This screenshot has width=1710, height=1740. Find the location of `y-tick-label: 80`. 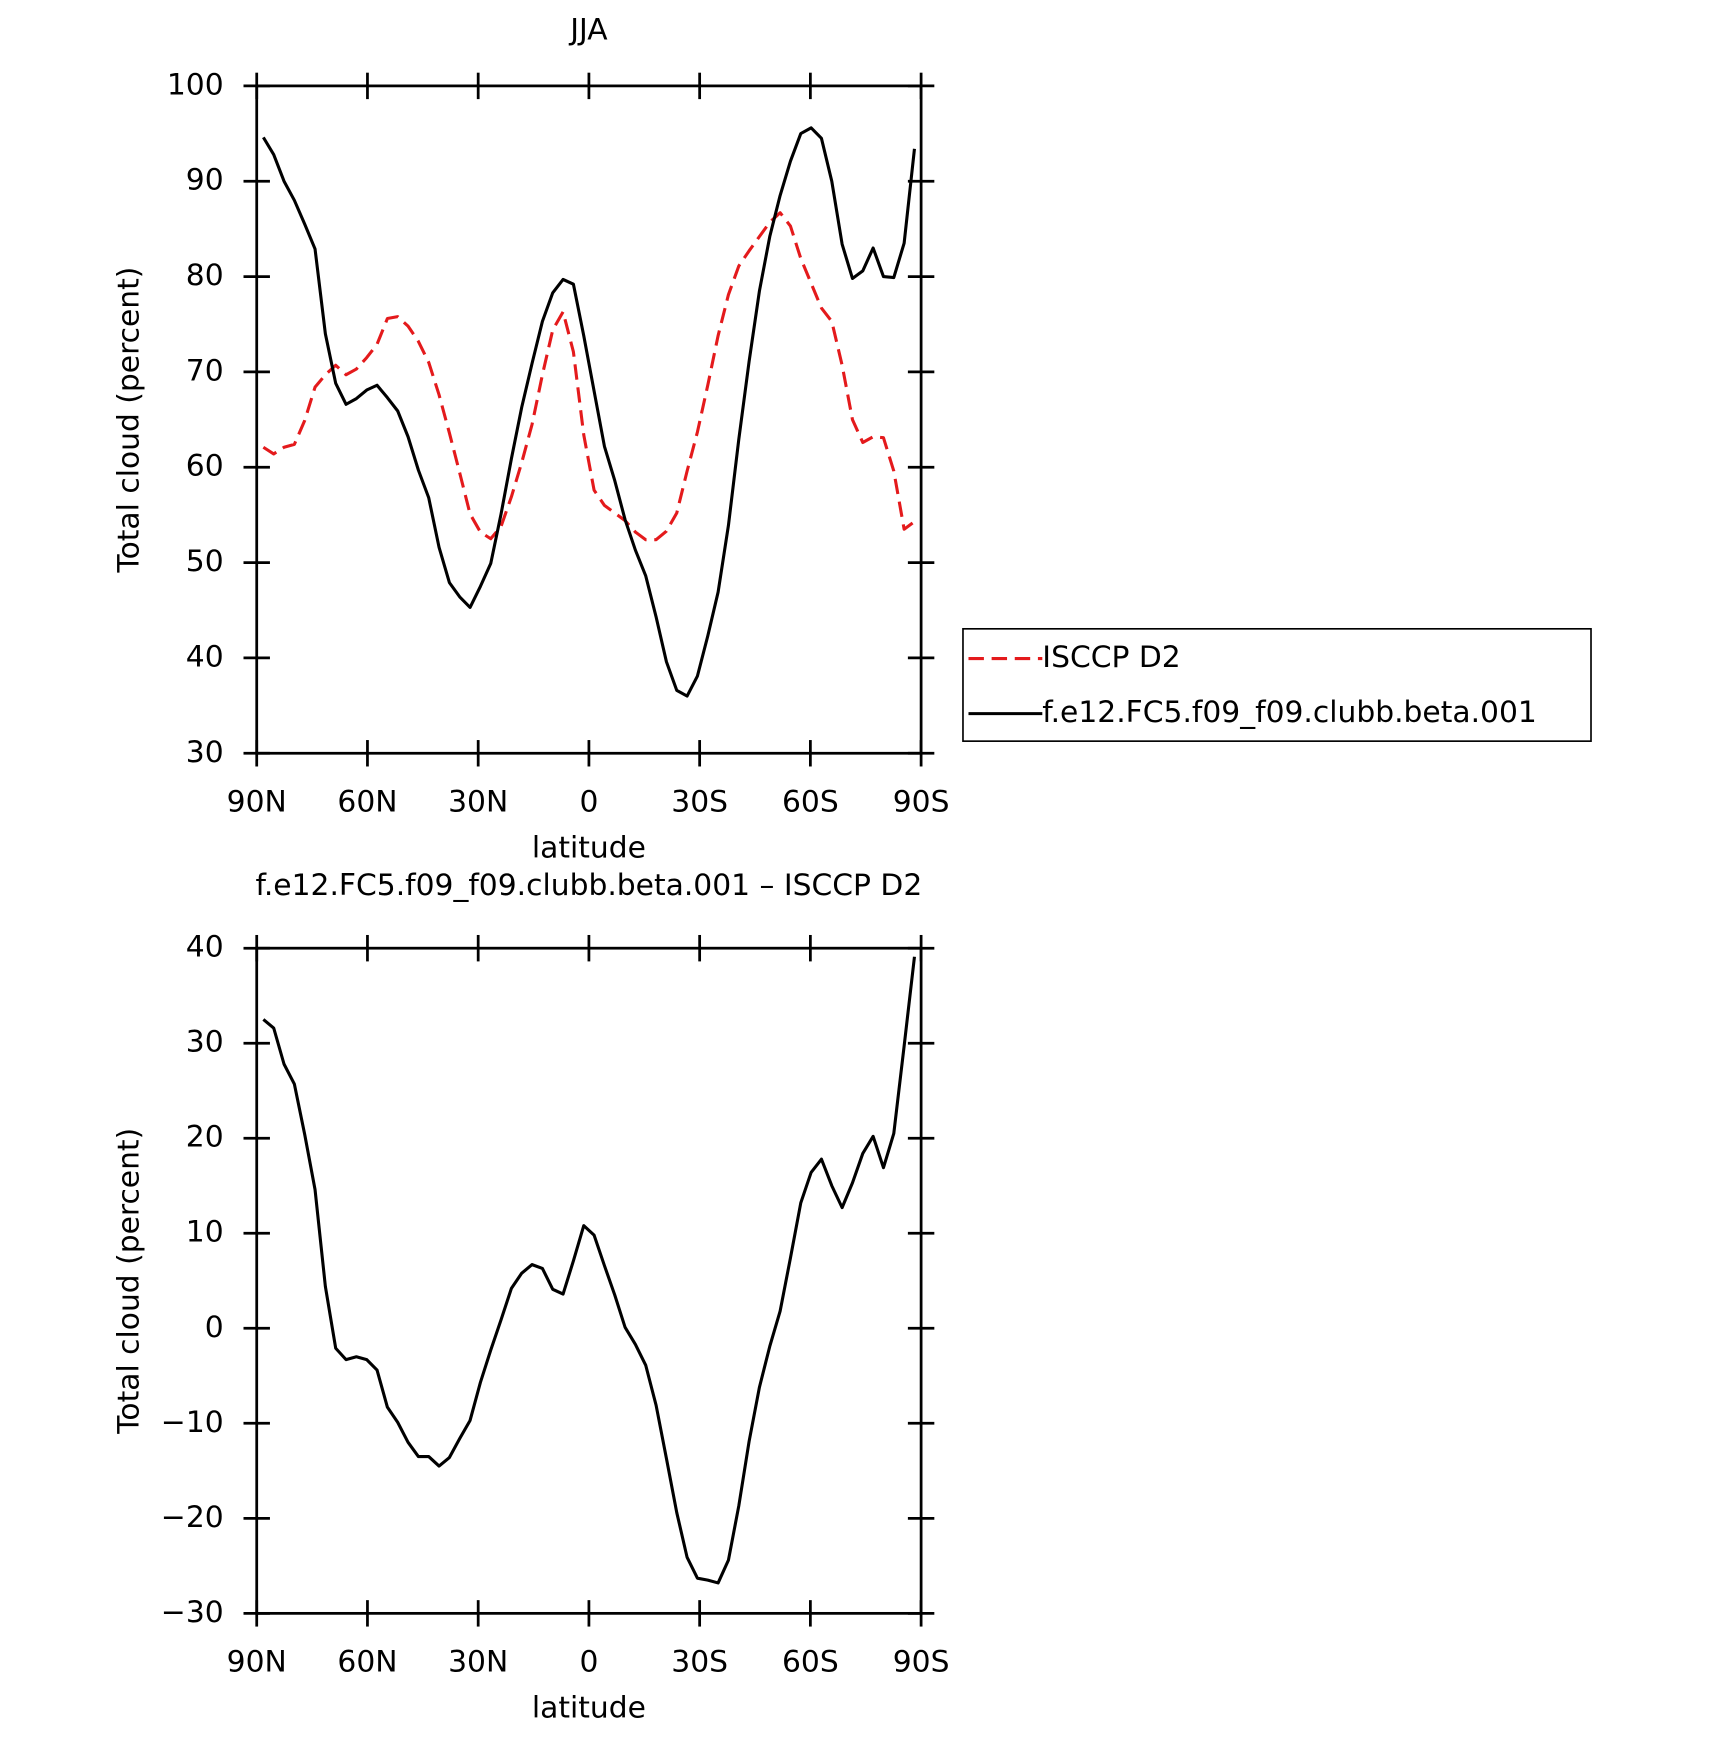

y-tick-label: 80 is located at coordinates (205, 275).